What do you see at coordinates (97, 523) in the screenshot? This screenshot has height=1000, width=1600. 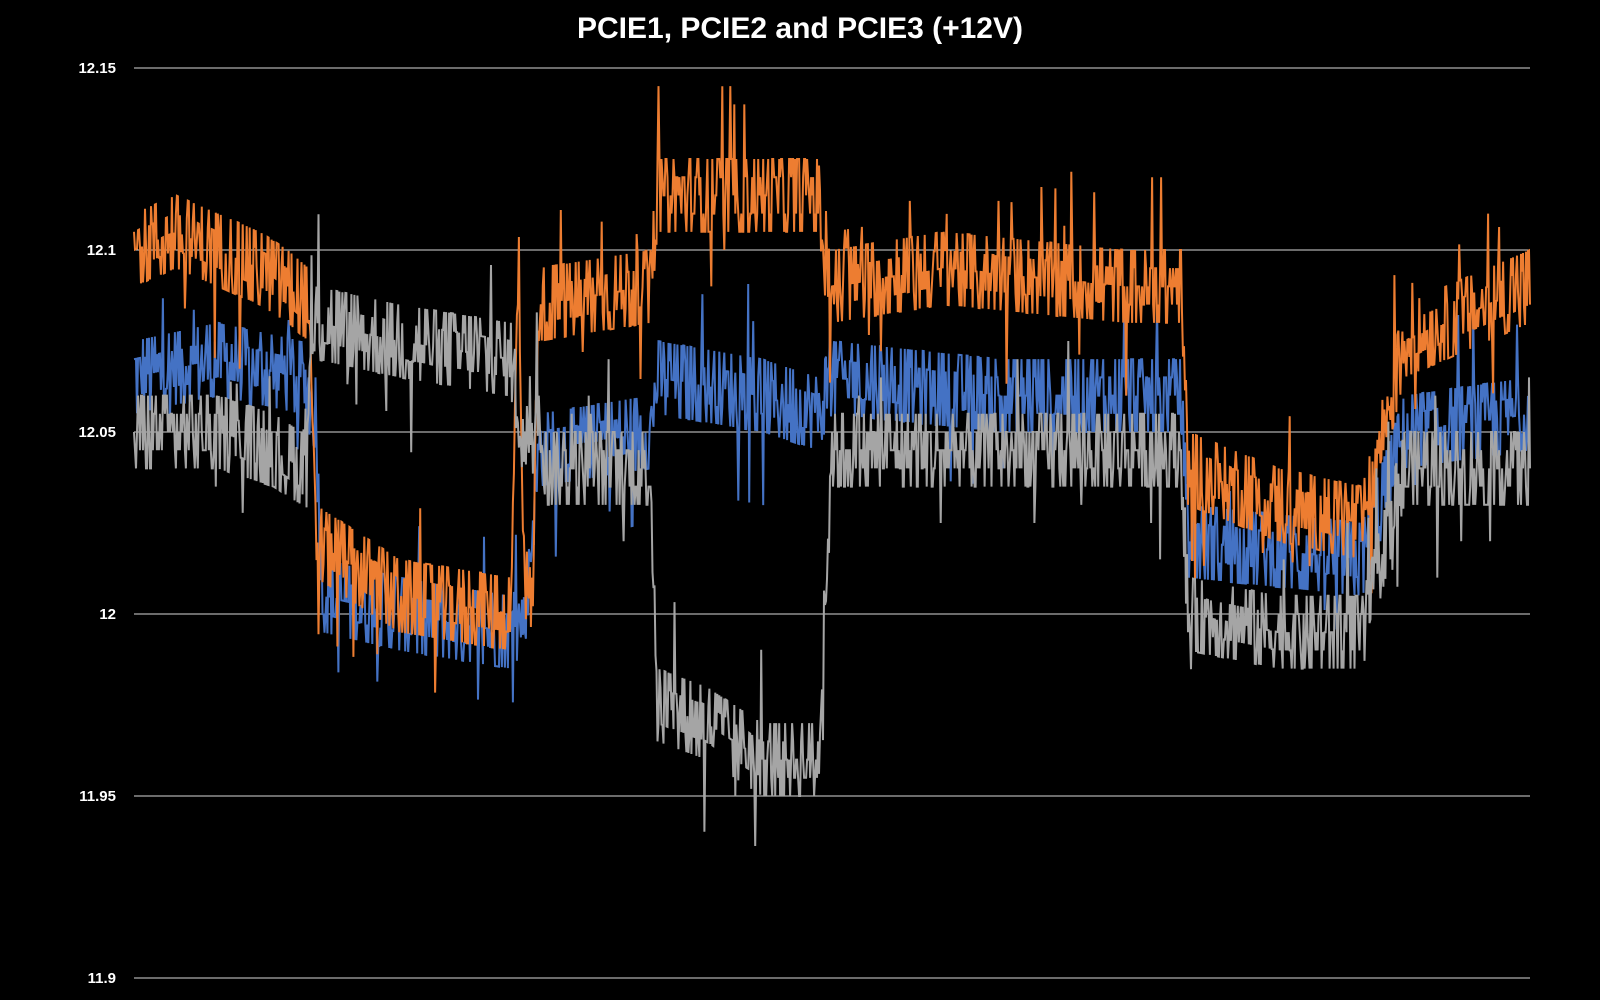 I see `y-axis-ticks: 12.15 12.1 12.05 12 11.95 11.9` at bounding box center [97, 523].